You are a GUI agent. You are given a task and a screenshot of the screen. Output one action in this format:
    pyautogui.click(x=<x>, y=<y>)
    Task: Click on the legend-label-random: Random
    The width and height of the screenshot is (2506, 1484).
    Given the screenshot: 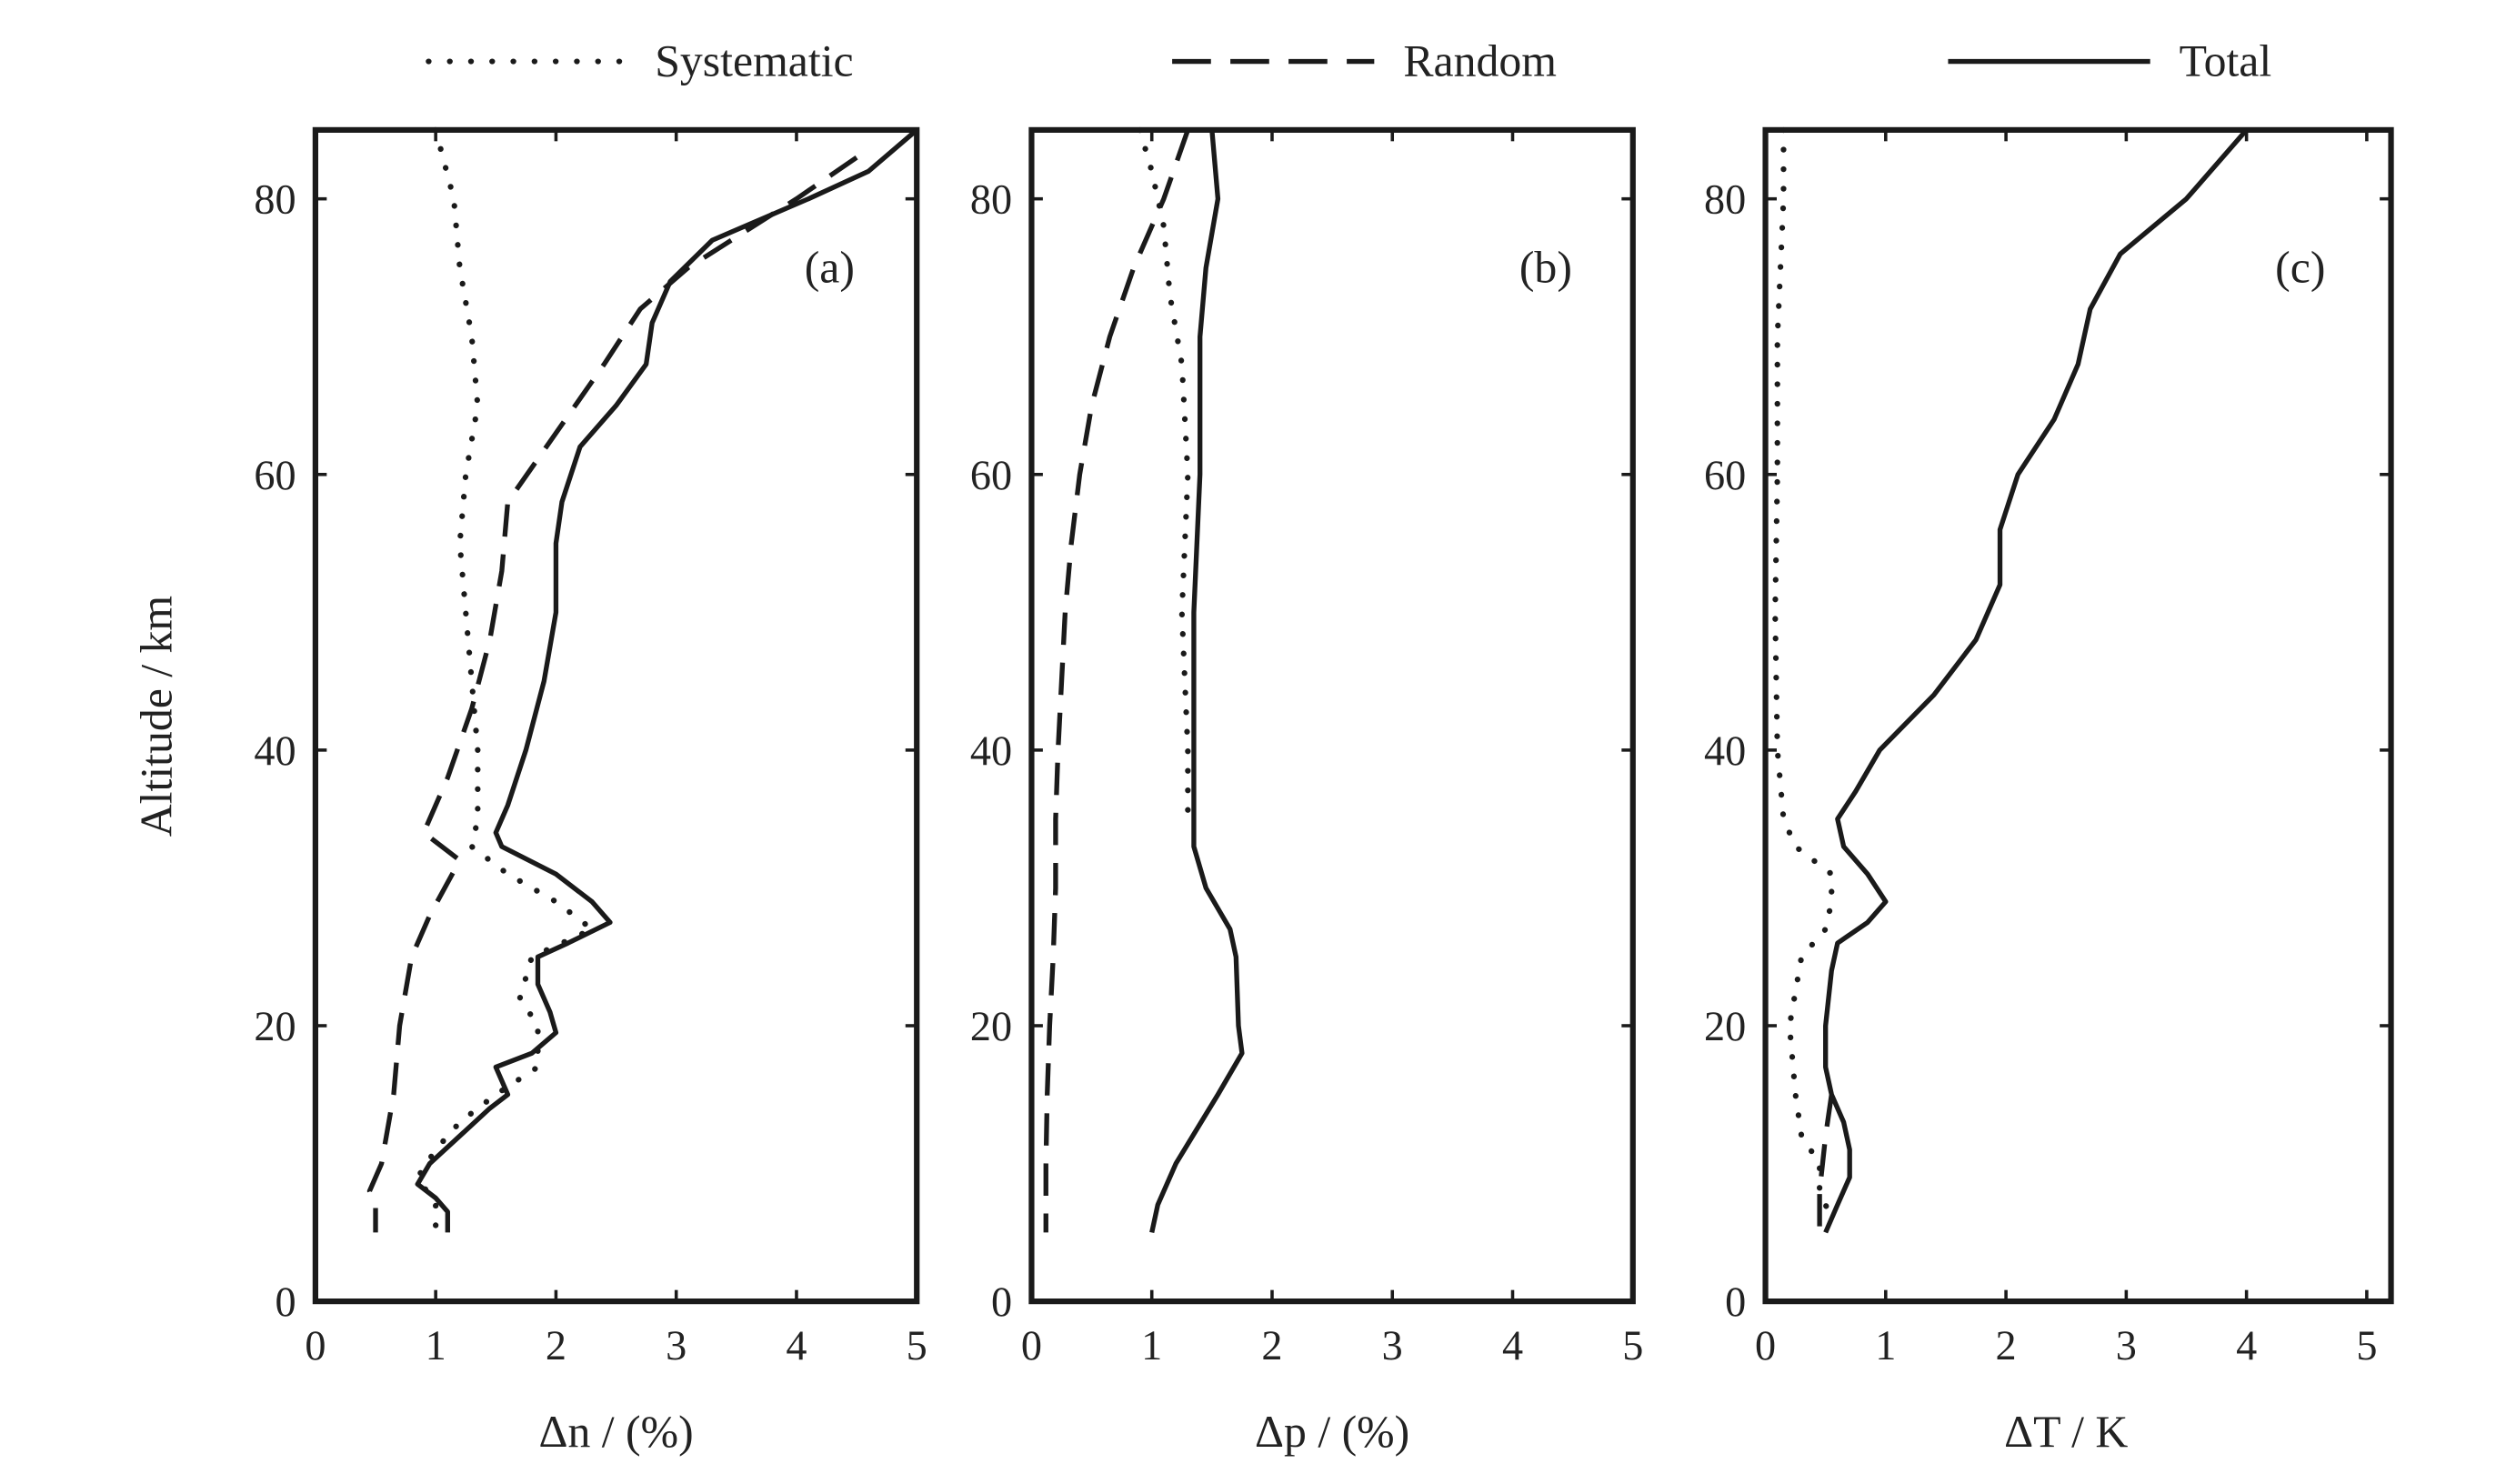 What is the action you would take?
    pyautogui.click(x=1480, y=61)
    